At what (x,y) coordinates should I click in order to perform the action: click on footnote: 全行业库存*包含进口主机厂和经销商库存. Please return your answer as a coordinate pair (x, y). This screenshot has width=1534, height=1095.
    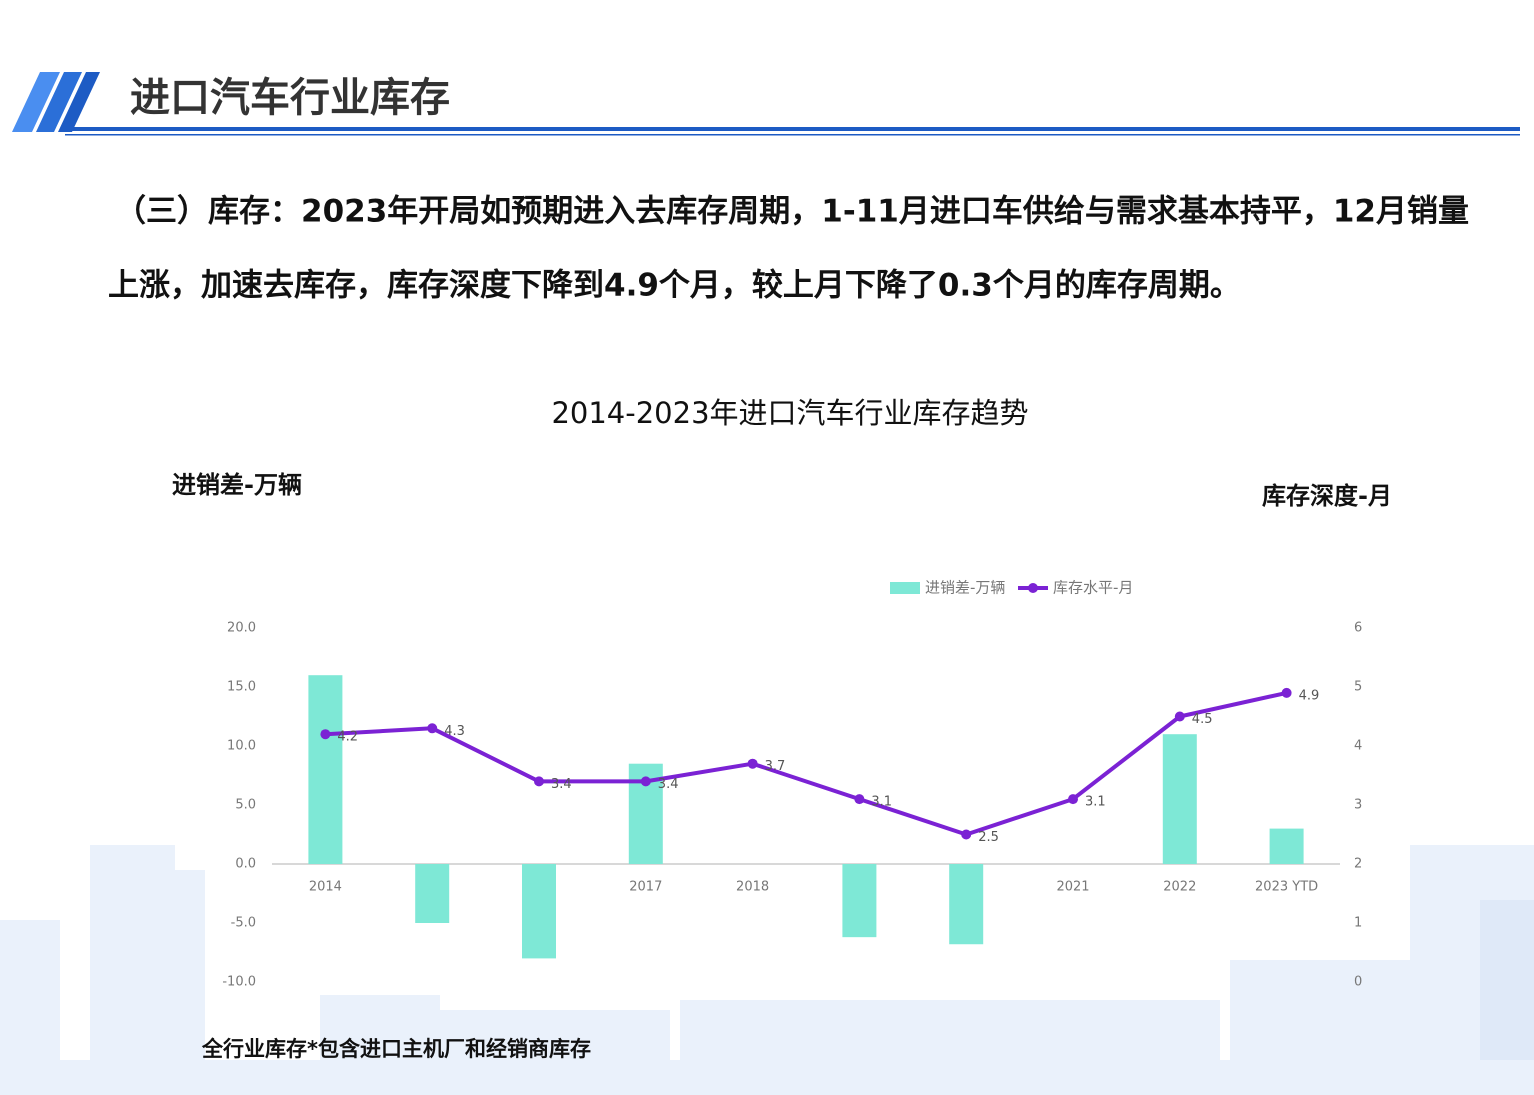
    Looking at the image, I should click on (396, 1049).